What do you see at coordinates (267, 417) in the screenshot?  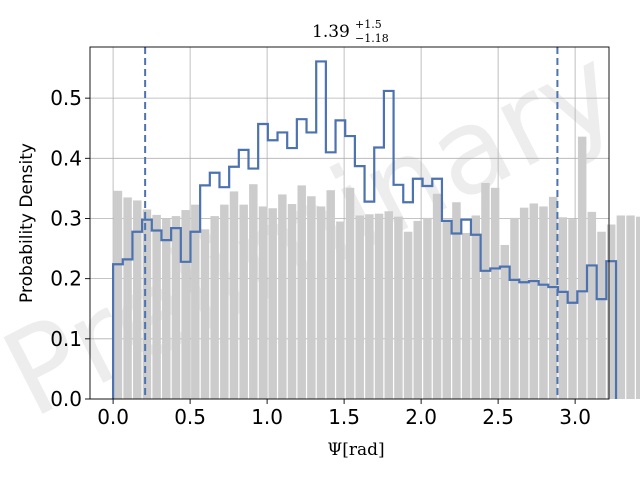 I see `x-tick-label: 1.0` at bounding box center [267, 417].